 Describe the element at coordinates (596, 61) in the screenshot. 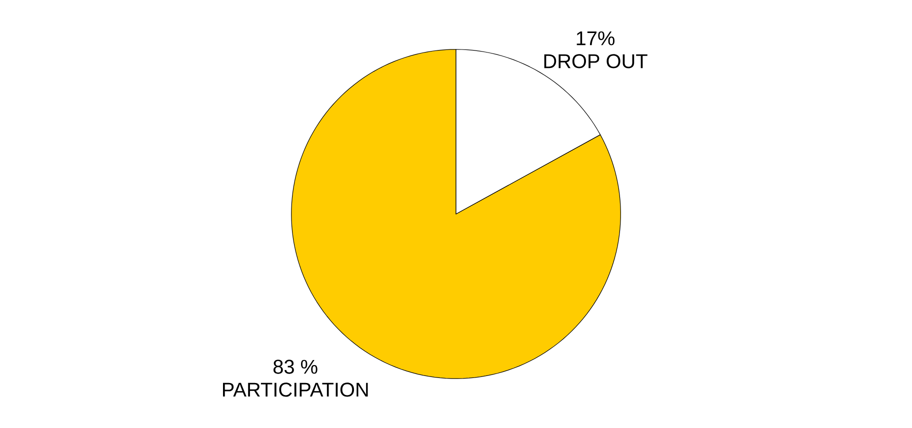

I see `slice-label: DROP OUT` at that location.